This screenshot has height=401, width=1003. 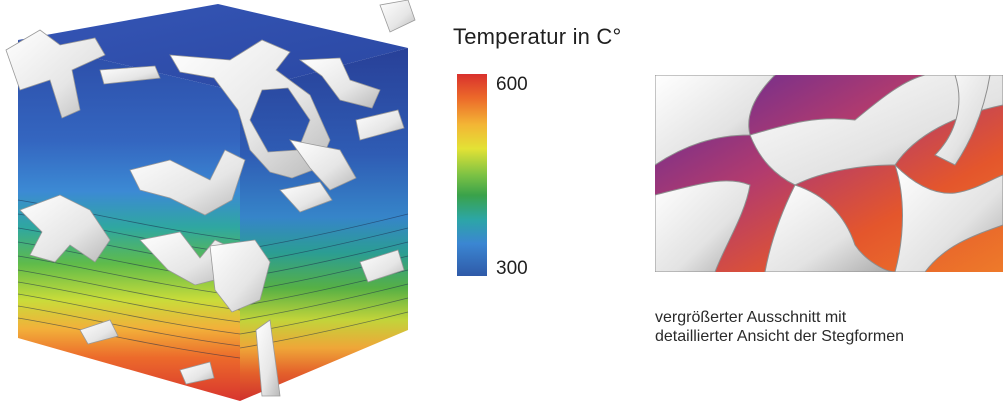 What do you see at coordinates (780, 336) in the screenshot?
I see `caption-line-2: detaillierter Ansicht der Stegformen` at bounding box center [780, 336].